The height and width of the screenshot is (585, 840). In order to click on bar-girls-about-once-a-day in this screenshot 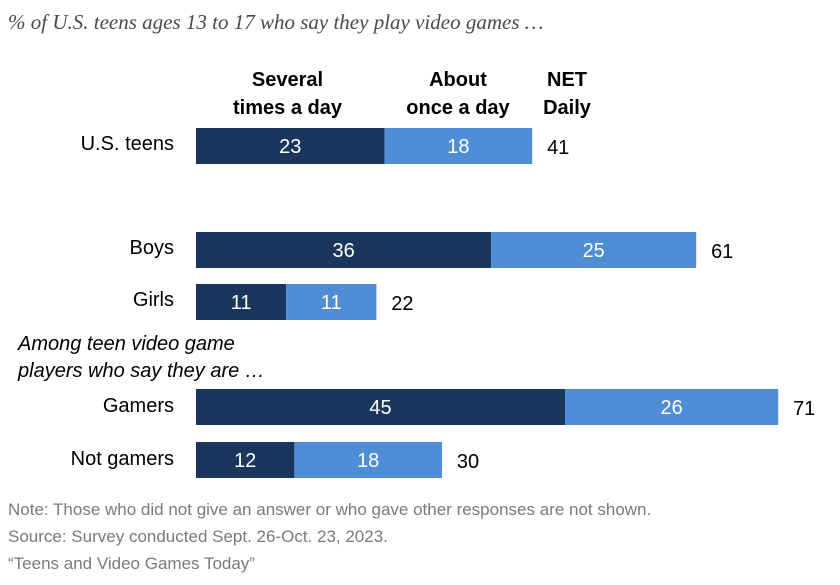, I will do `click(331, 302)`.